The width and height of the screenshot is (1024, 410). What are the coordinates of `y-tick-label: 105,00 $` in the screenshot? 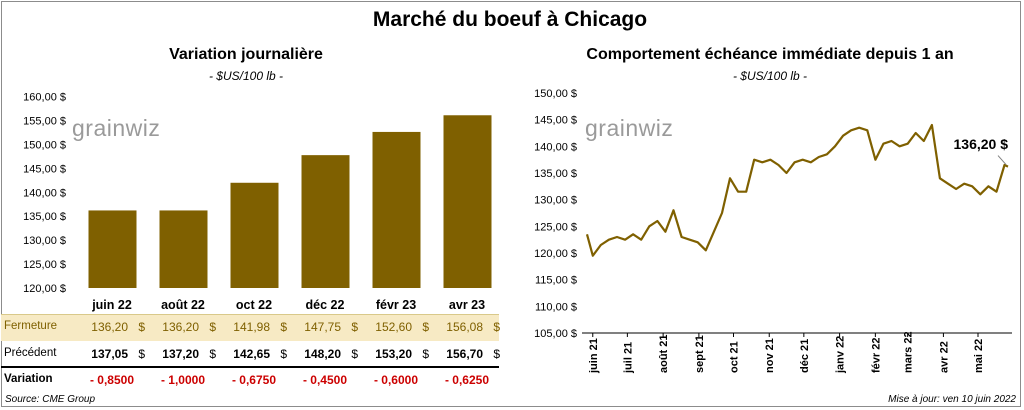 It's located at (555, 334).